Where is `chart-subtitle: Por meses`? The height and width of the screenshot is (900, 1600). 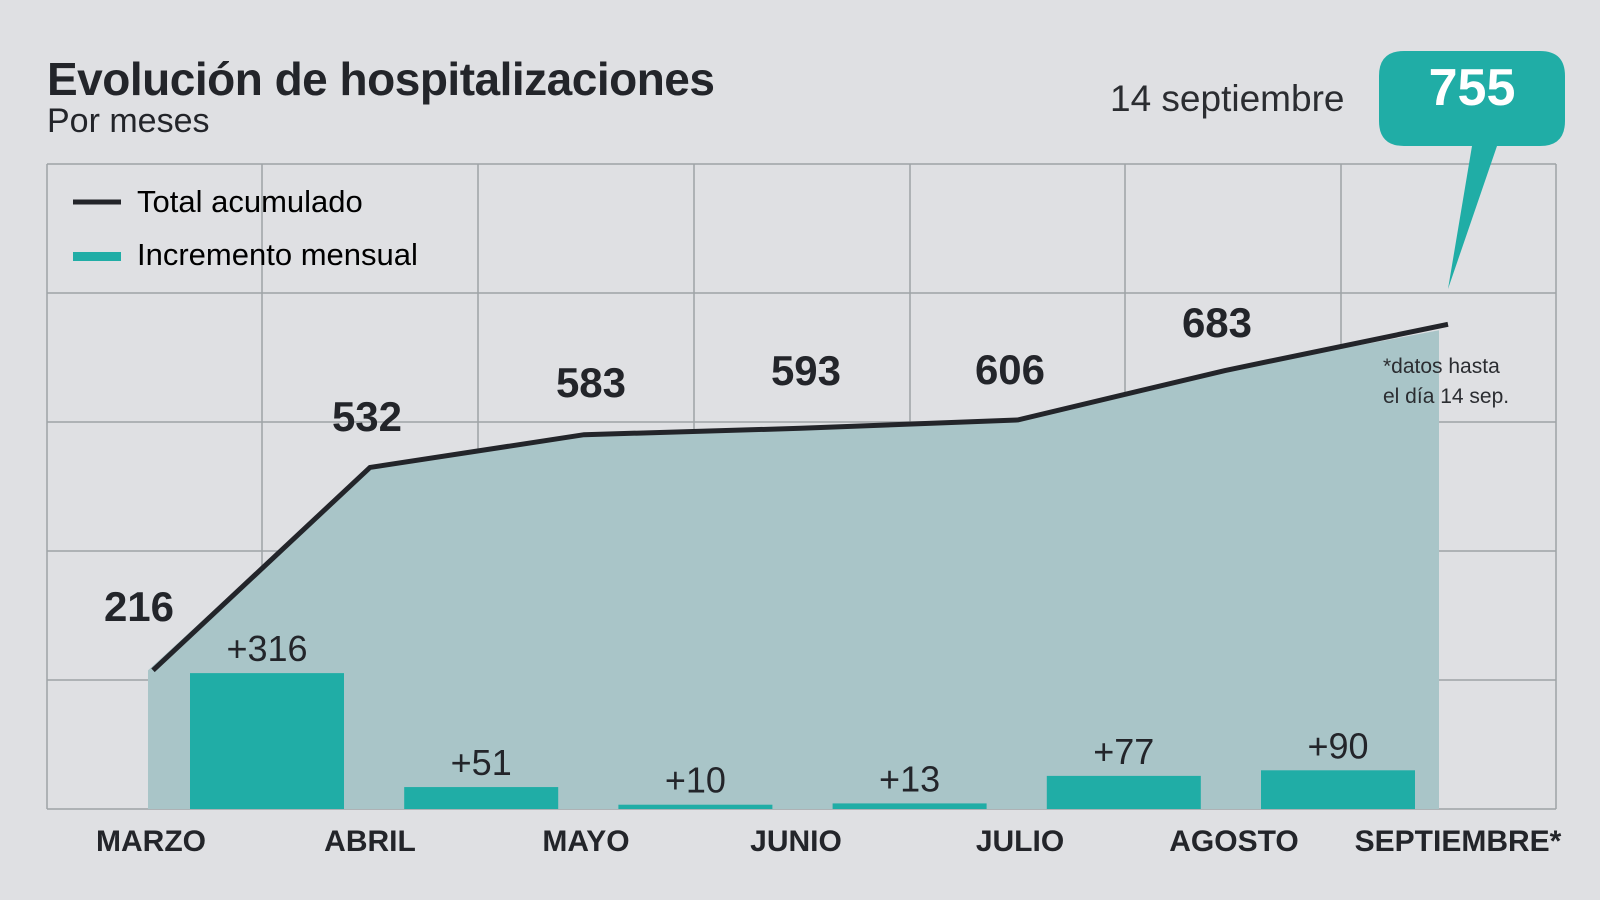 chart-subtitle: Por meses is located at coordinates (128, 121).